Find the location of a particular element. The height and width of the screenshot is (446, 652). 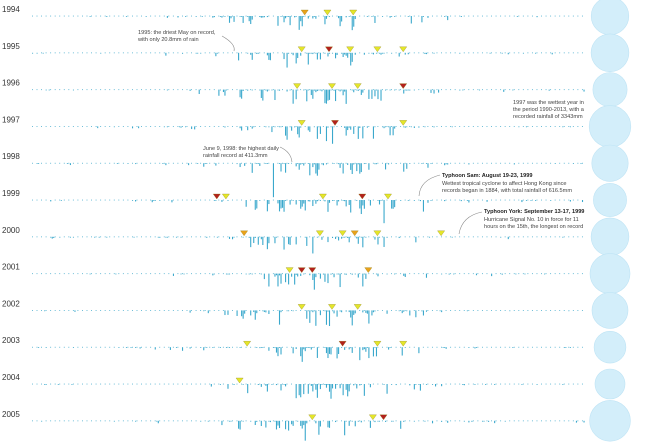

annotation-leader is located at coordinates (470, 223).